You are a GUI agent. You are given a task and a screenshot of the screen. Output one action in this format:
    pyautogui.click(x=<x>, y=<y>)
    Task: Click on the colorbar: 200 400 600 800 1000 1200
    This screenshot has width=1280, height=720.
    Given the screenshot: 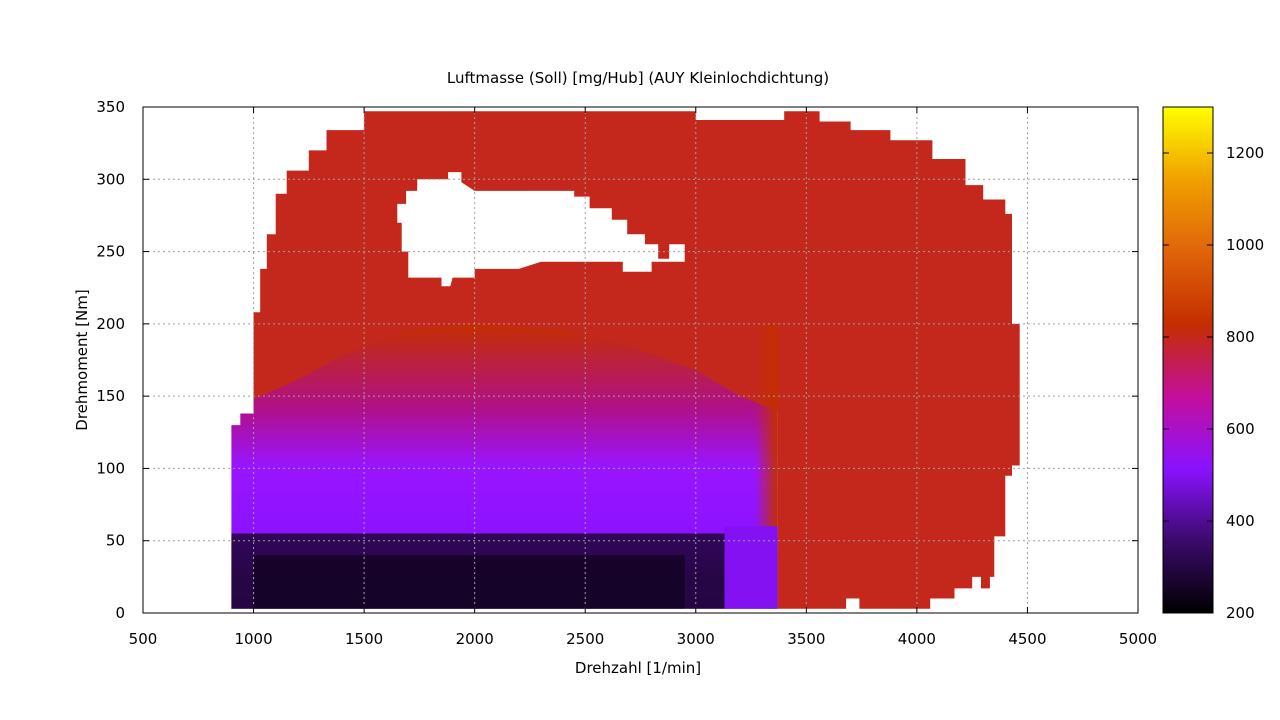 What is the action you would take?
    pyautogui.click(x=1213, y=364)
    